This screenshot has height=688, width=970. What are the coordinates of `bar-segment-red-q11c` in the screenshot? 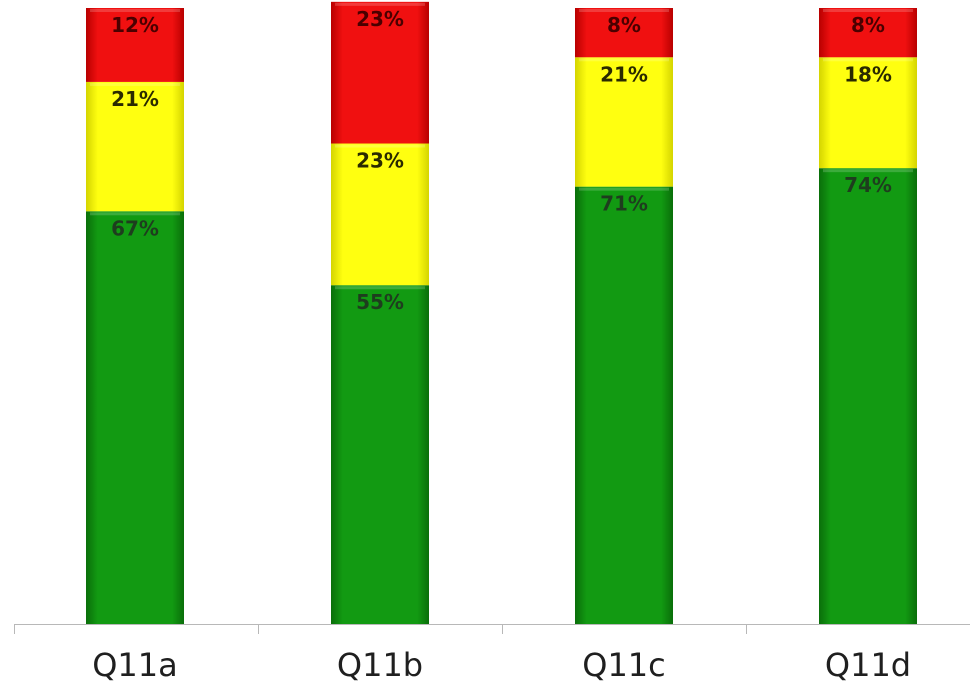 It's located at (624, 33).